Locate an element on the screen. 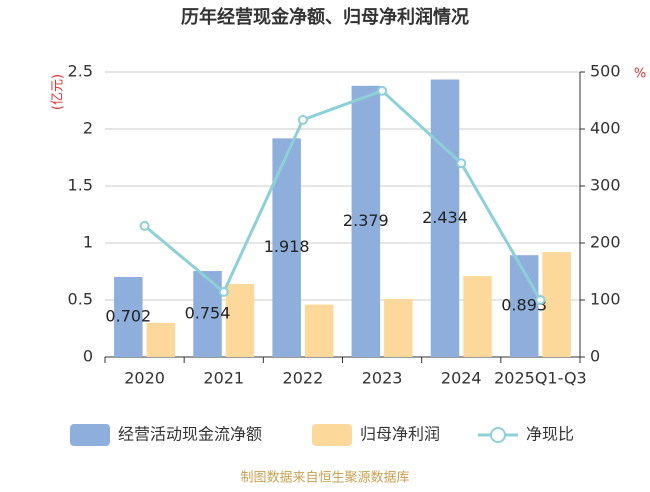  legend-label: 净现比 is located at coordinates (550, 434).